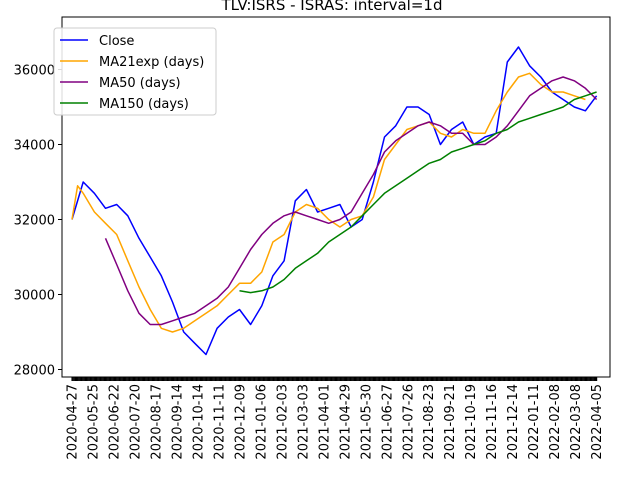  What do you see at coordinates (597, 422) in the screenshot?
I see `x-tick-label: 2022-04-05` at bounding box center [597, 422].